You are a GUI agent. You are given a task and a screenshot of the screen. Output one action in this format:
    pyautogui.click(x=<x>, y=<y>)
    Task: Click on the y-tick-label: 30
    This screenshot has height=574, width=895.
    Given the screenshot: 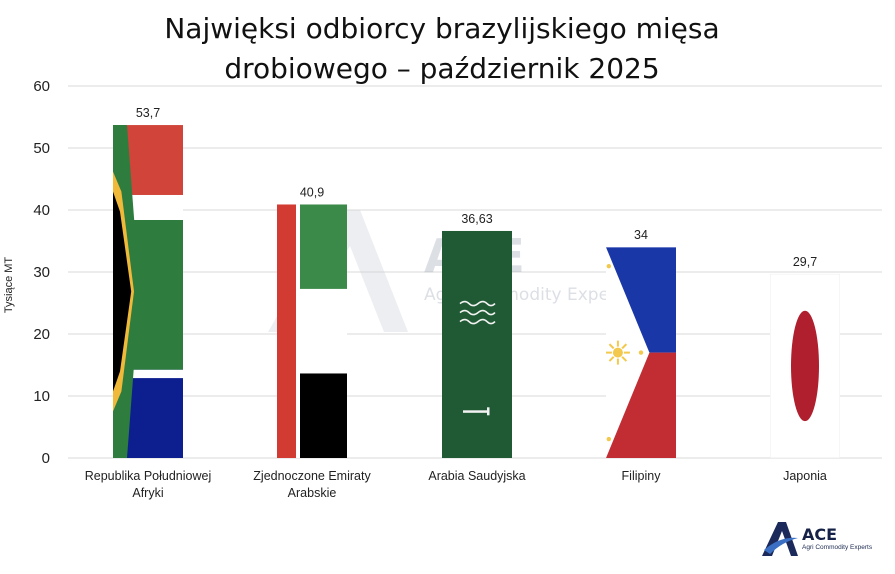 What is the action you would take?
    pyautogui.click(x=41, y=272)
    